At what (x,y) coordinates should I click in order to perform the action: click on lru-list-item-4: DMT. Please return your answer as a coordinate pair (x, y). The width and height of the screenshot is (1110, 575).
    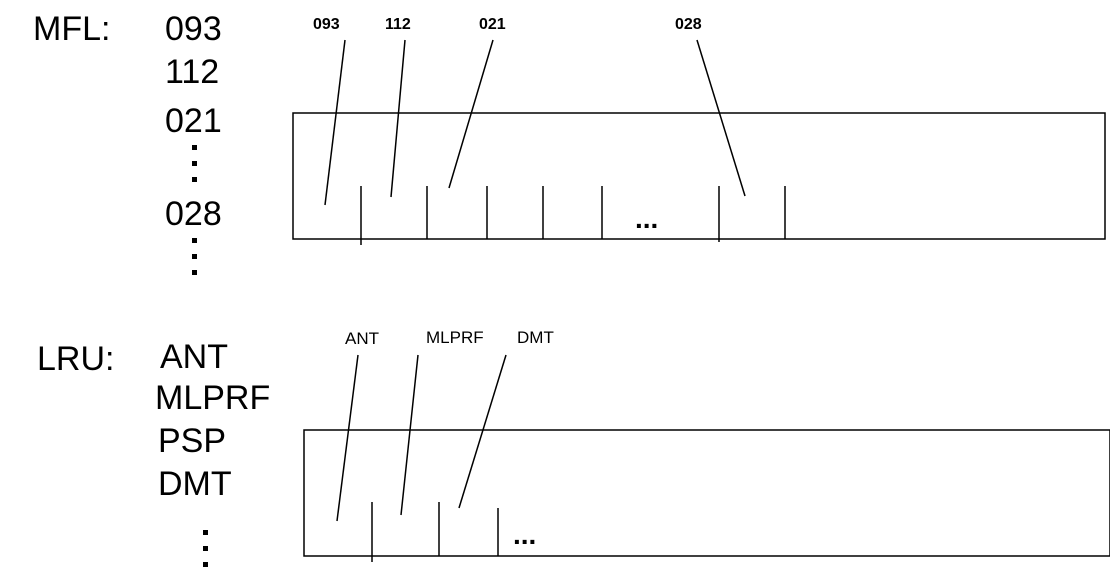
    Looking at the image, I should click on (195, 484).